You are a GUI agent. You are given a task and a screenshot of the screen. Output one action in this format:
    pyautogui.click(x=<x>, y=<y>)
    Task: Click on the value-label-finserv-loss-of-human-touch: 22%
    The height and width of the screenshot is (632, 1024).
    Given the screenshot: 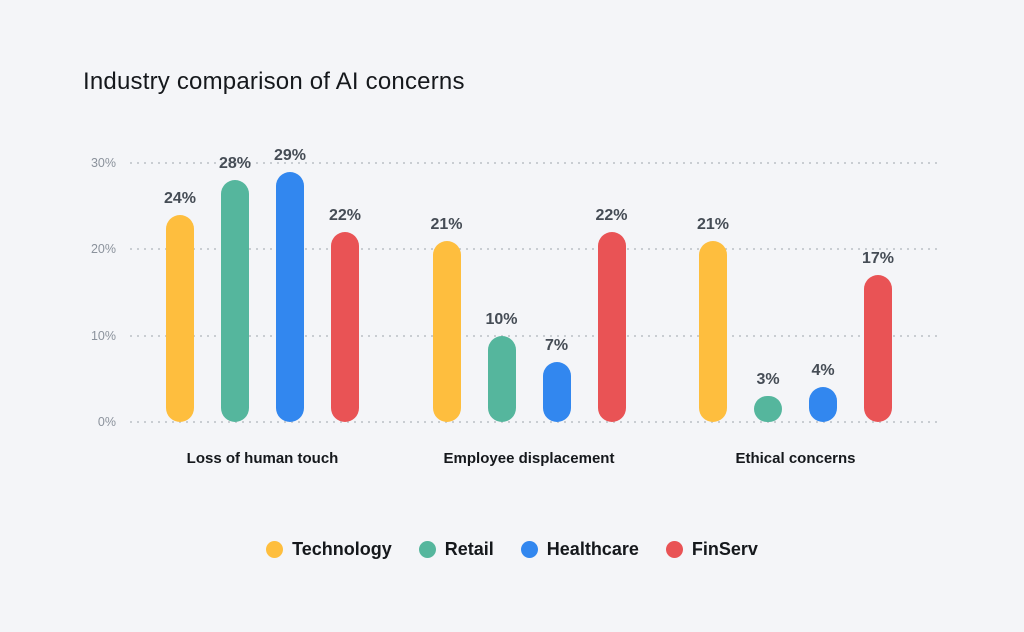 What is the action you would take?
    pyautogui.click(x=345, y=216)
    